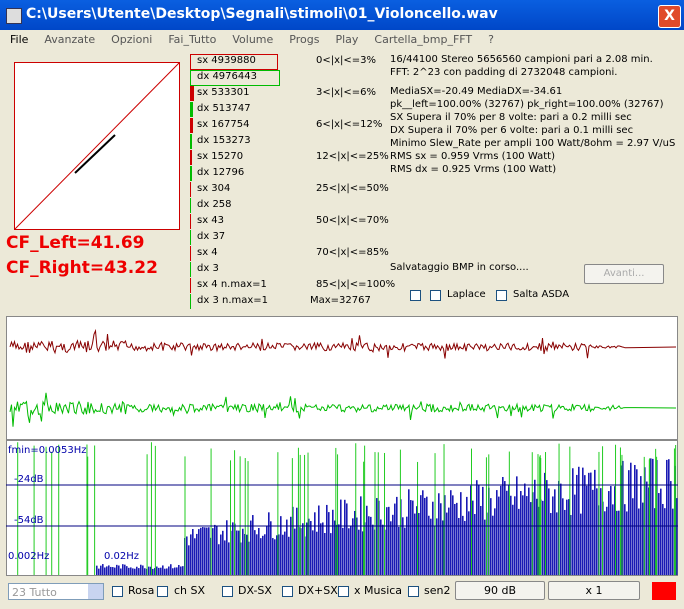 The image size is (684, 609). Describe the element at coordinates (304, 39) in the screenshot. I see `menu-item: Progs` at that location.